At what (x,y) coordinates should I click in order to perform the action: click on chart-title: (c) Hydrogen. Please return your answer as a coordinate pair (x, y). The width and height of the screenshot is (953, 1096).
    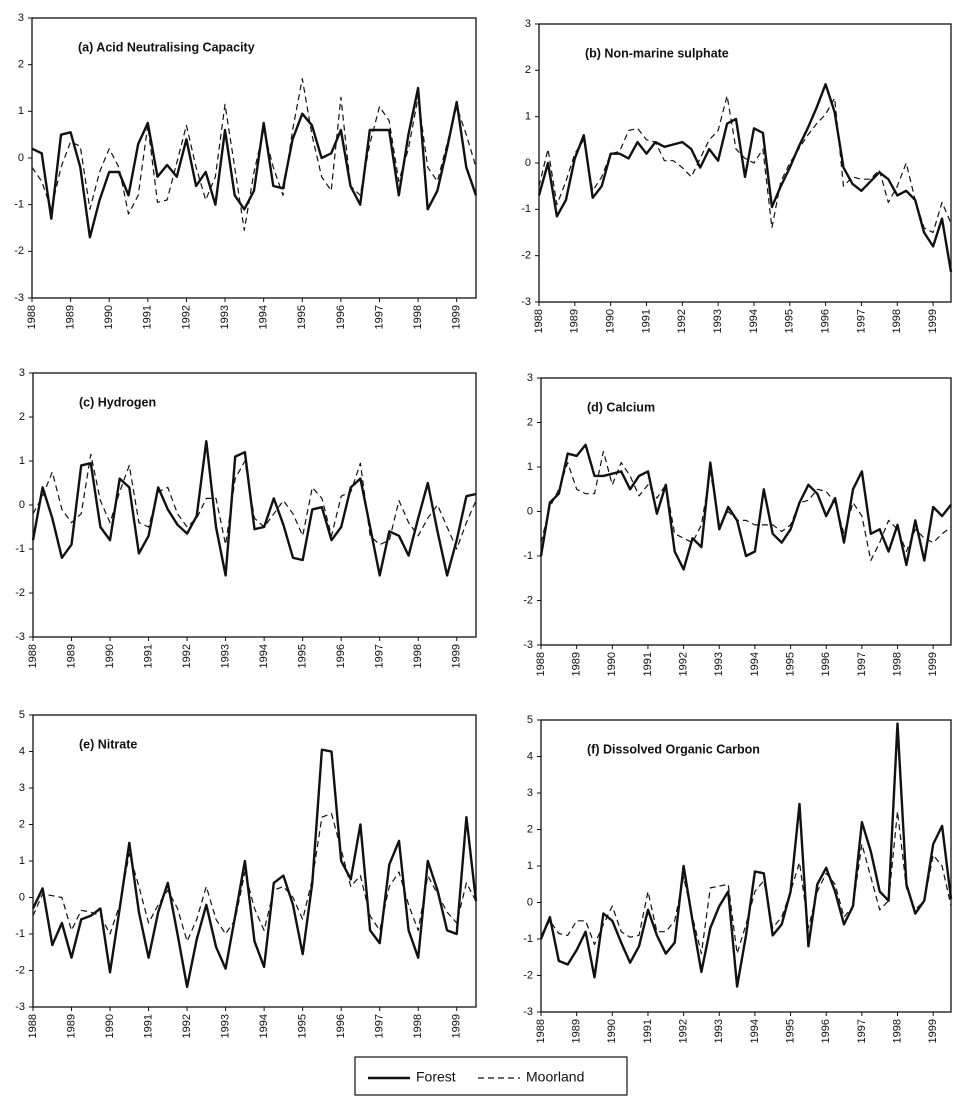
    Looking at the image, I should click on (117, 402).